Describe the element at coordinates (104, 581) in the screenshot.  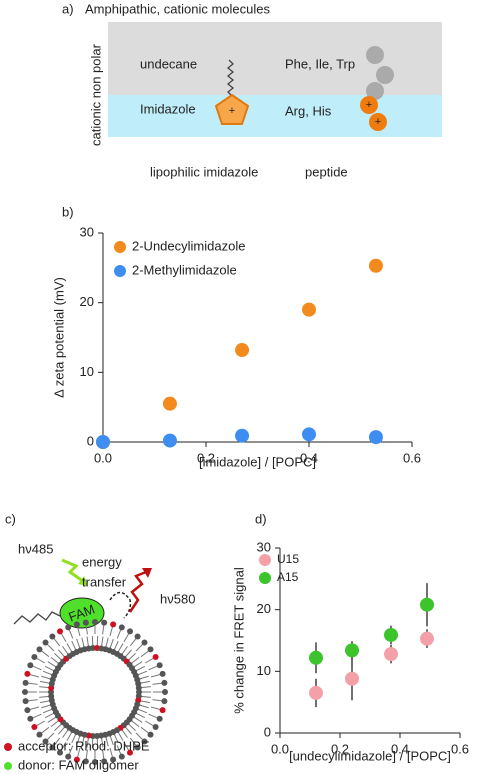
I see `label: transfer` at that location.